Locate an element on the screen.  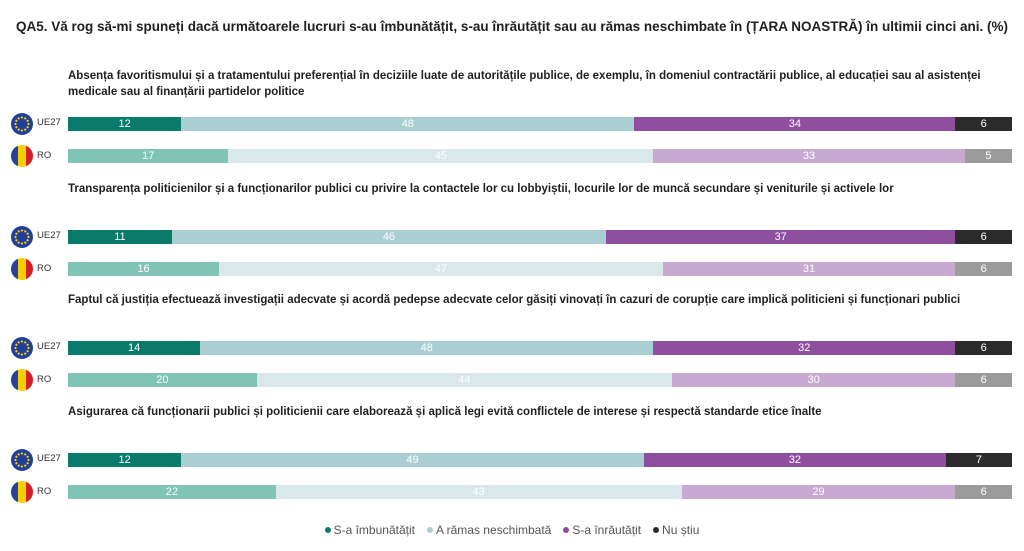
bar-segment-worsened: 34 is located at coordinates (795, 124).